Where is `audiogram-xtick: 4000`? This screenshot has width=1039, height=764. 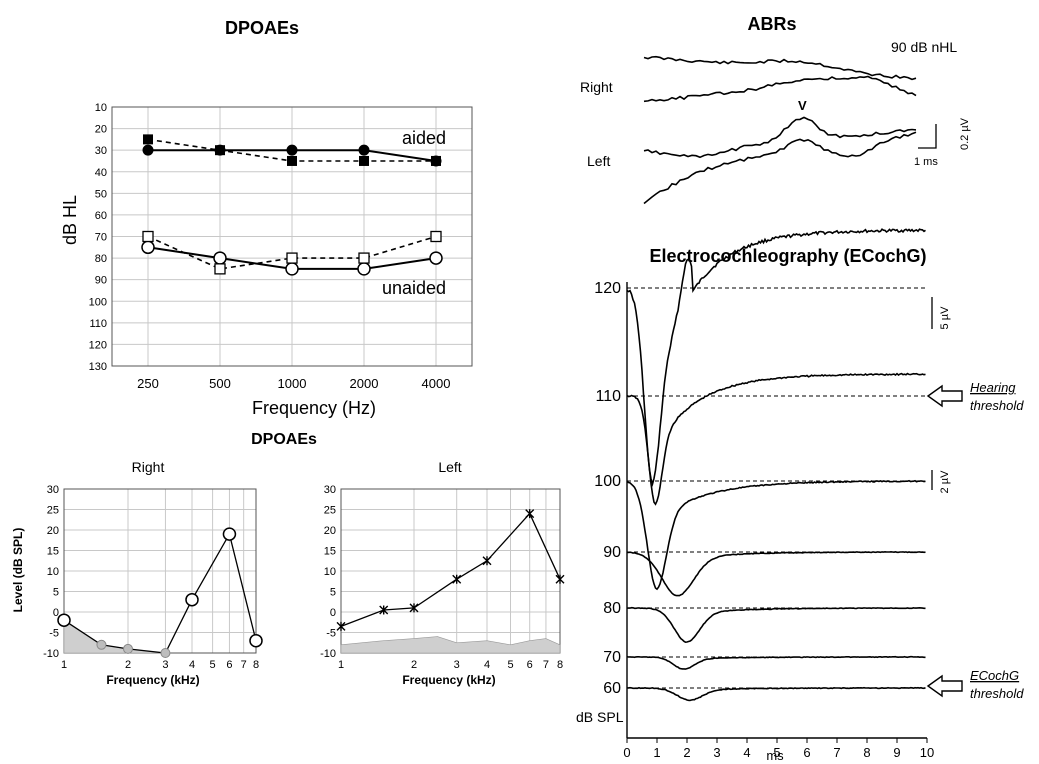 audiogram-xtick: 4000 is located at coordinates (436, 383).